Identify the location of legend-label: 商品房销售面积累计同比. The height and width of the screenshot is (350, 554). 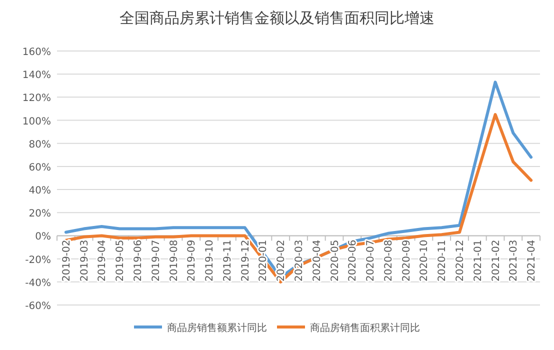
(365, 328).